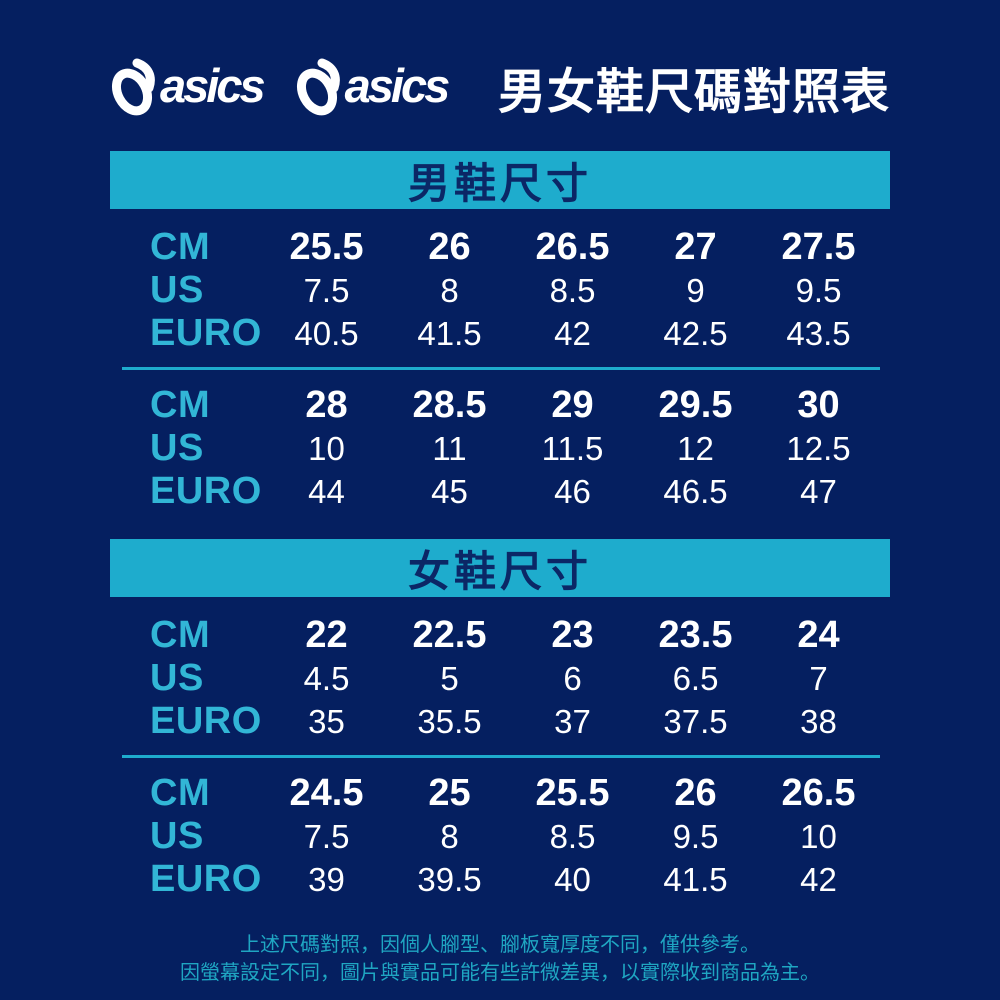  I want to click on size-row-us: US 7.5 8 8.5 9 9.5, so click(500, 290).